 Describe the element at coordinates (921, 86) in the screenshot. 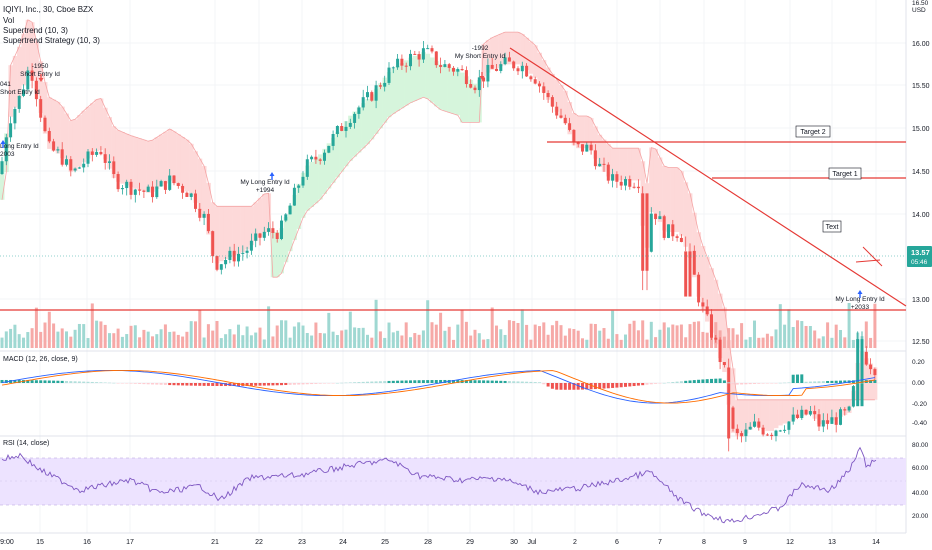

I see `price-tick-label: 15.50` at that location.